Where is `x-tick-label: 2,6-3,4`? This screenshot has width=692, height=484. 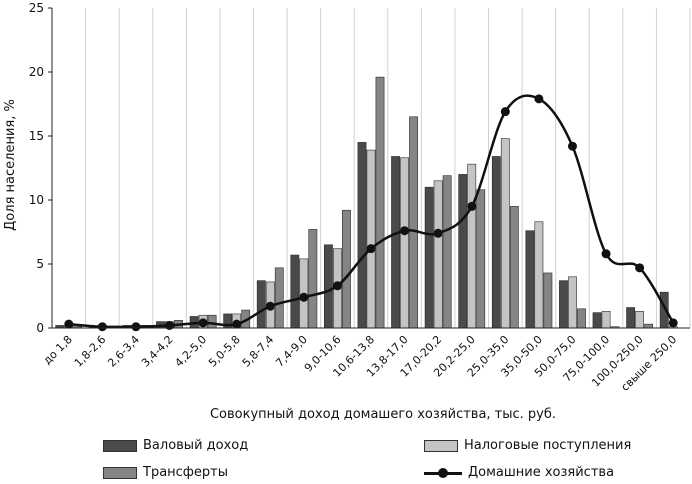 x-tick-label: 2,6-3,4 is located at coordinates (123, 351).